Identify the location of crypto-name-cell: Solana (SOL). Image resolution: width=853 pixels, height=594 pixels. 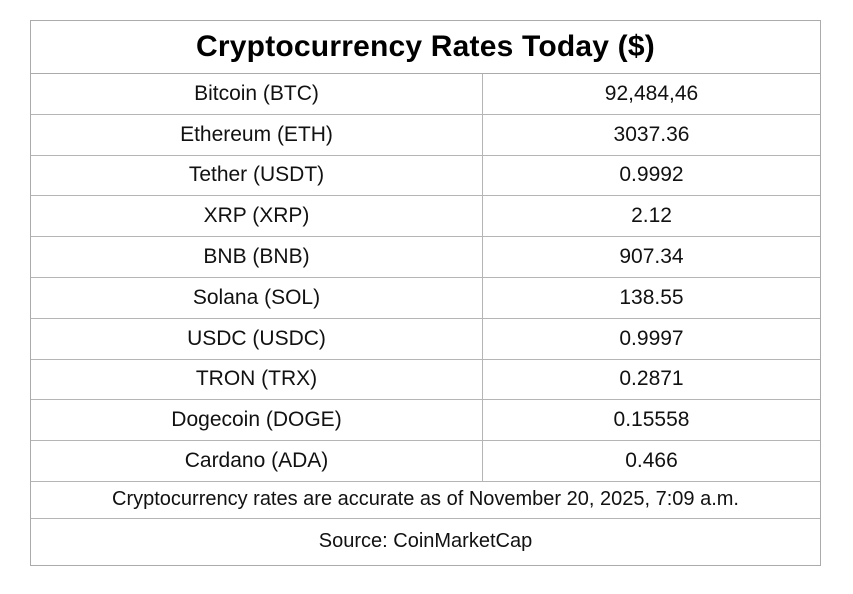
(257, 297).